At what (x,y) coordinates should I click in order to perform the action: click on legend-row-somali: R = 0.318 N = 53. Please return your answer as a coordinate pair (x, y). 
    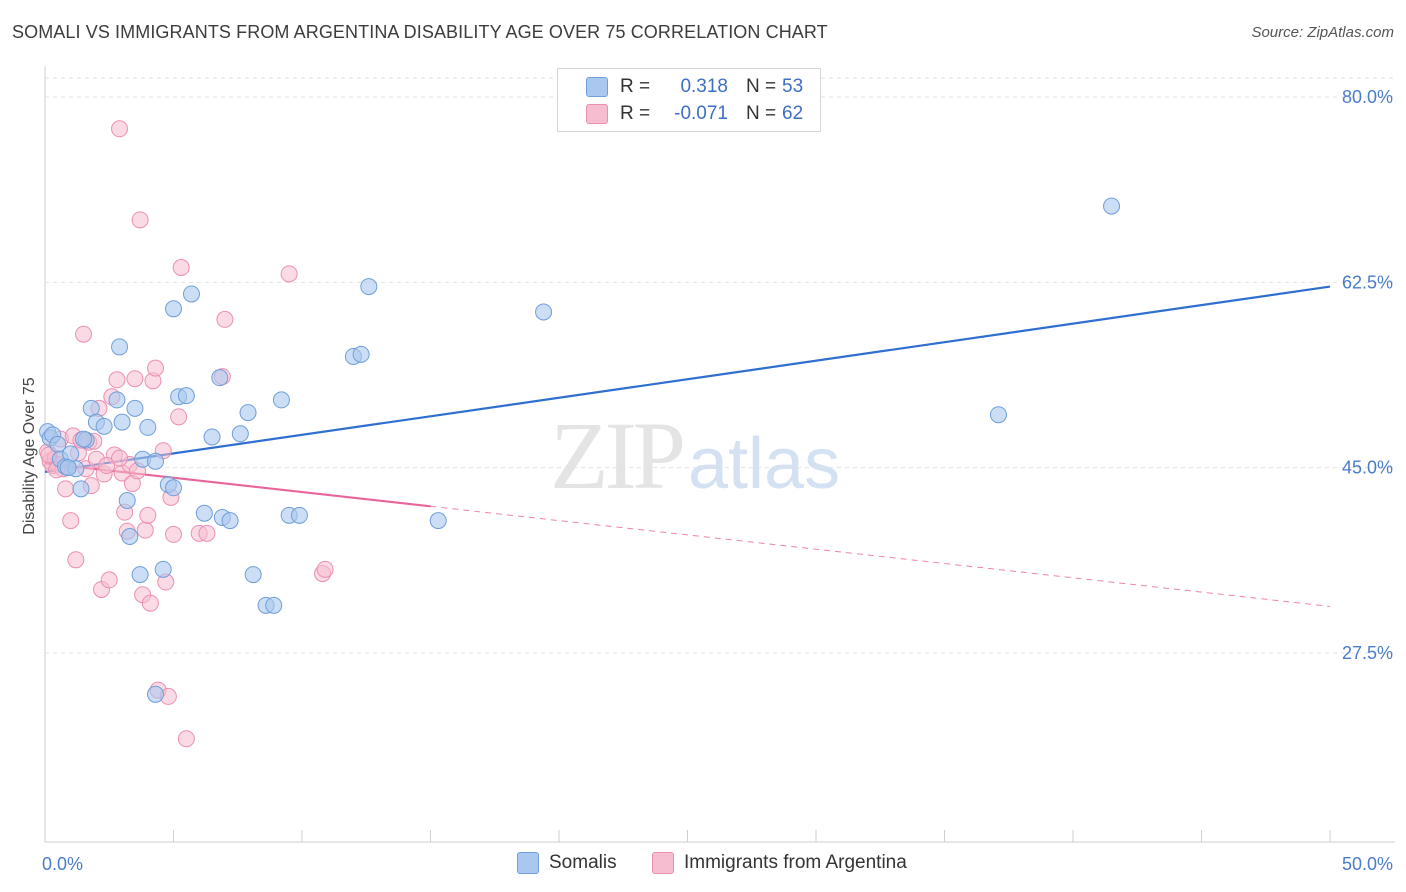
    Looking at the image, I should click on (694, 87).